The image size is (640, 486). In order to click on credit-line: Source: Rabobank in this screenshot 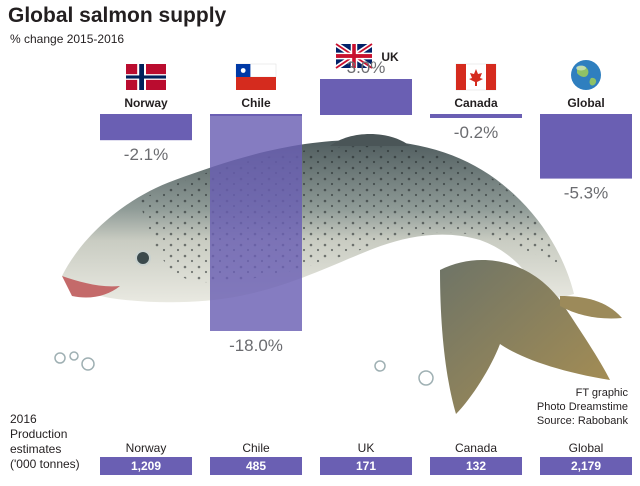, I will do `click(582, 421)`.